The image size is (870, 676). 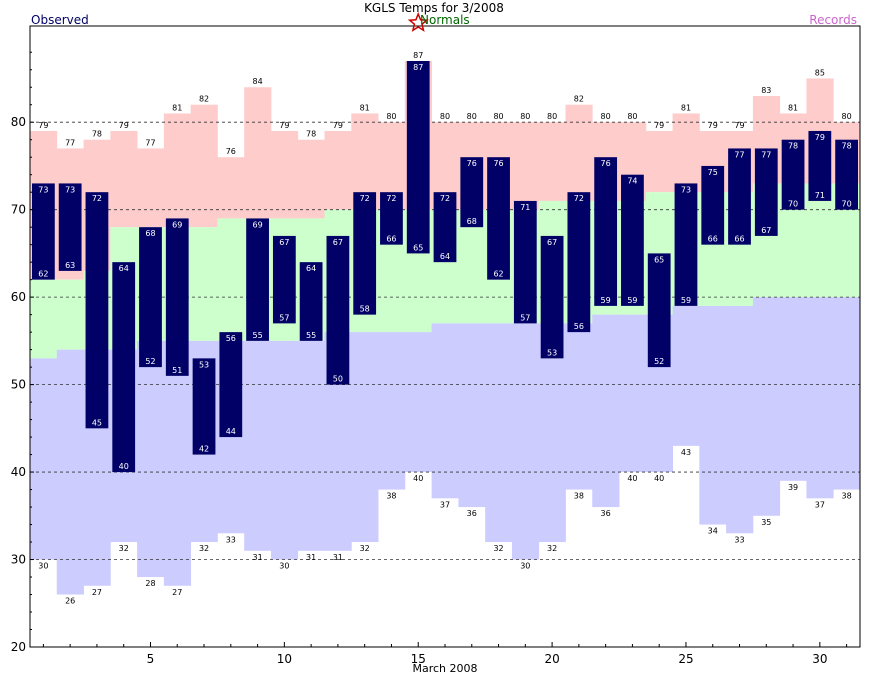 What do you see at coordinates (97, 134) in the screenshot?
I see `record-high-label-3: 78` at bounding box center [97, 134].